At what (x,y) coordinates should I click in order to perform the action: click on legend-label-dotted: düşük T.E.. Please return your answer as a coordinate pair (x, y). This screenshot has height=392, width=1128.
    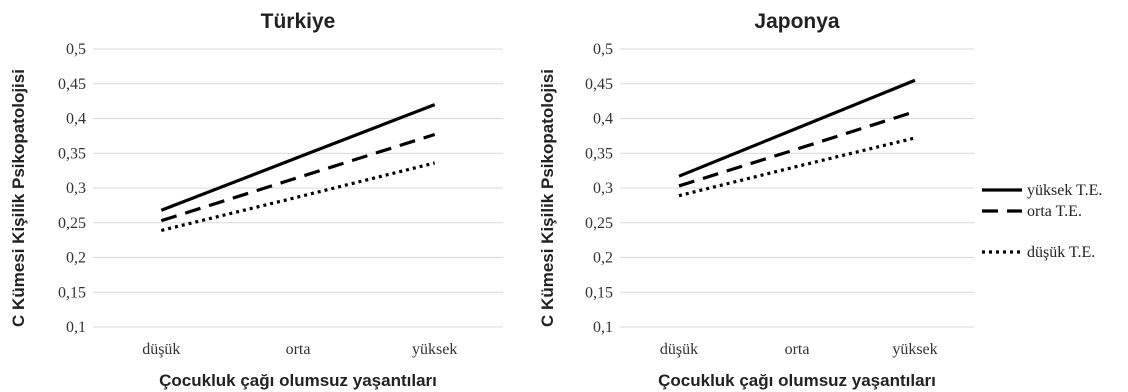
    Looking at the image, I should click on (1061, 252).